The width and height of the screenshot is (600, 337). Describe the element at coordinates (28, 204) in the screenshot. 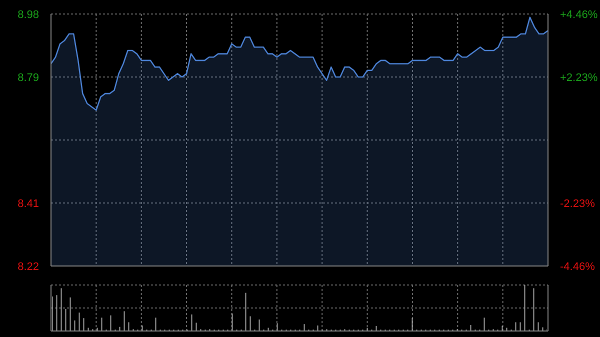

I see `y-tick-label: 8.41` at that location.